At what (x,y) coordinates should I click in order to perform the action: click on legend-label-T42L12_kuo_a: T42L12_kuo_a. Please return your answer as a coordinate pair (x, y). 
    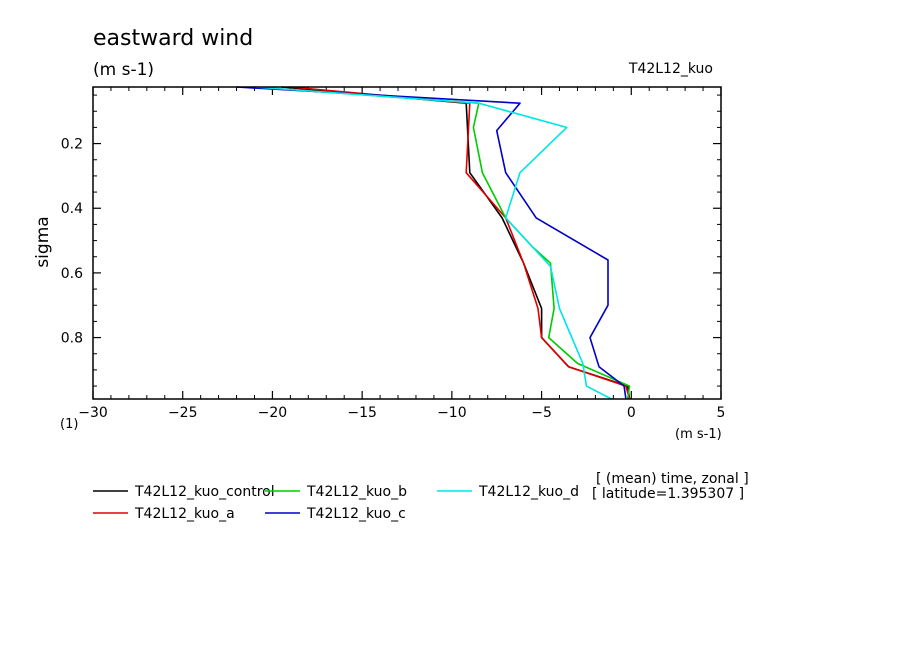
    Looking at the image, I should click on (184, 514).